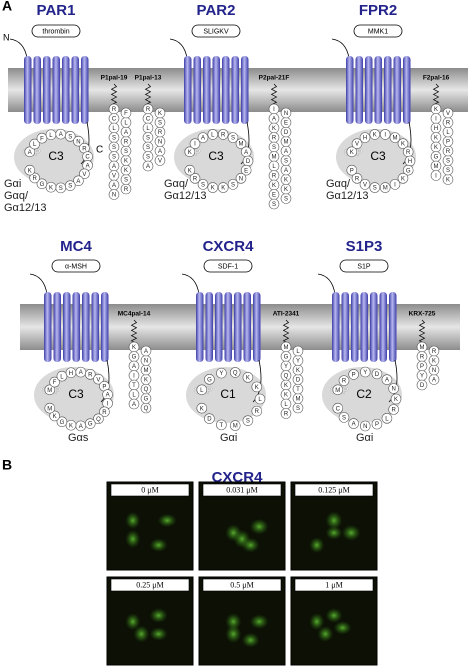  I want to click on pepducin-name: KRX-725, so click(422, 314).